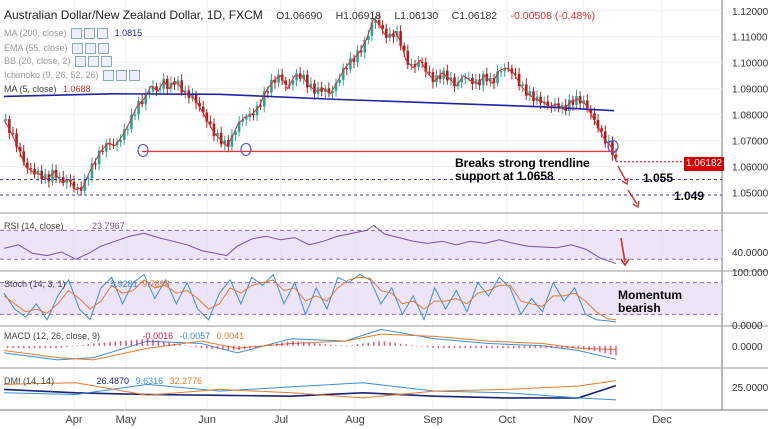 The height and width of the screenshot is (429, 768). Describe the element at coordinates (72, 76) in the screenshot. I see `indicator-ichimoku: Ichimoku (9, 26, 52, 26)` at that location.